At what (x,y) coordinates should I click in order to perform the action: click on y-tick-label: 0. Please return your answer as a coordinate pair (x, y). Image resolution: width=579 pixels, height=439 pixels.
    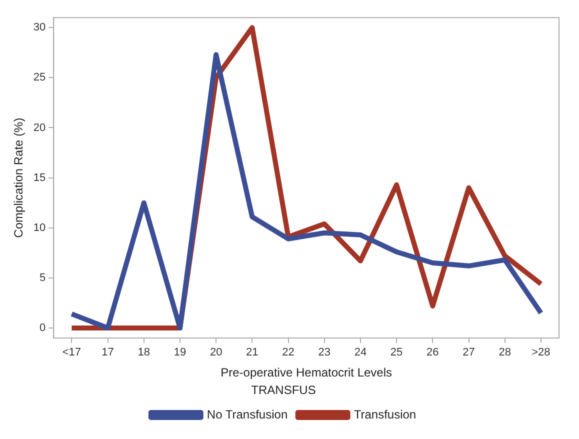
    Looking at the image, I should click on (43, 328).